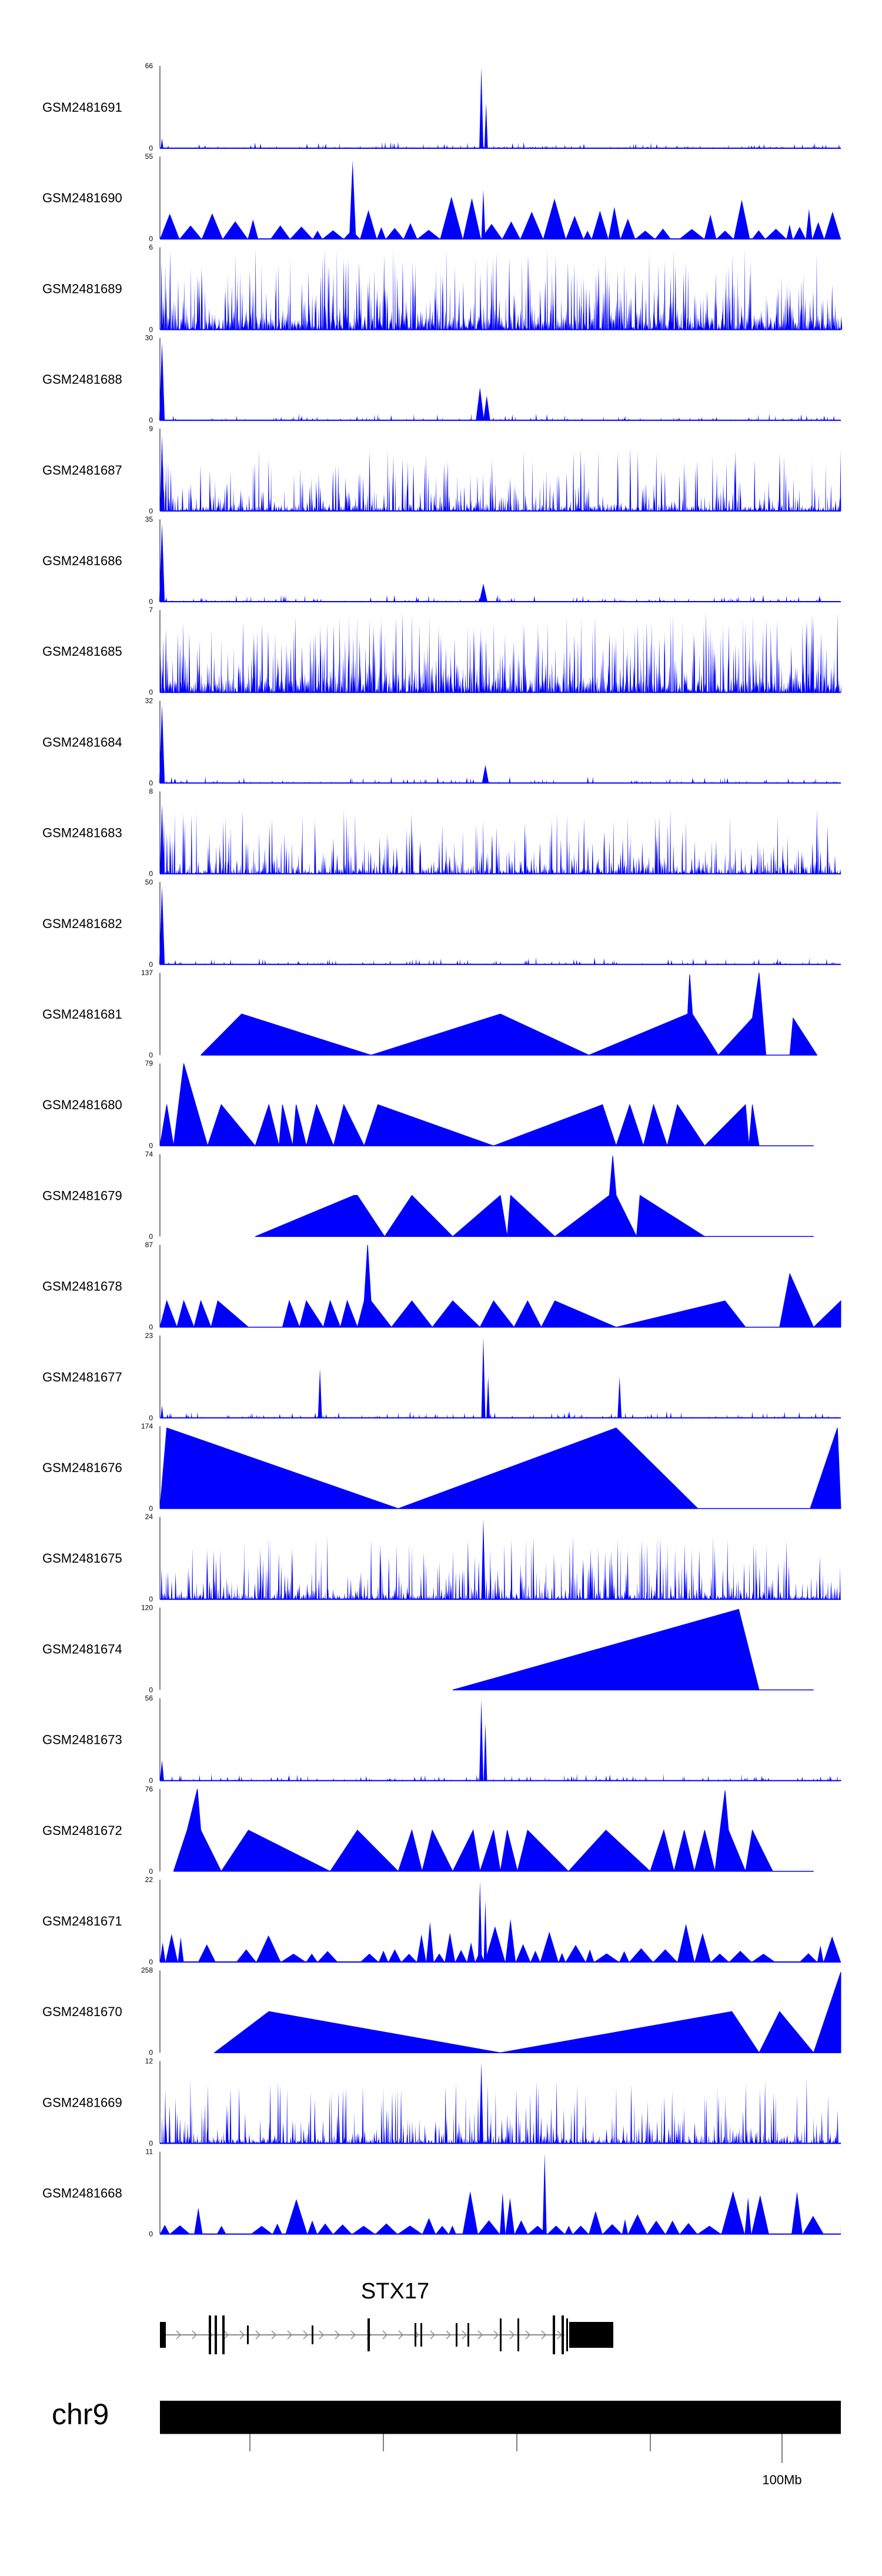 The width and height of the screenshot is (882, 2576). I want to click on track-GSM2481690: GSM2481690 55 0, so click(441, 197).